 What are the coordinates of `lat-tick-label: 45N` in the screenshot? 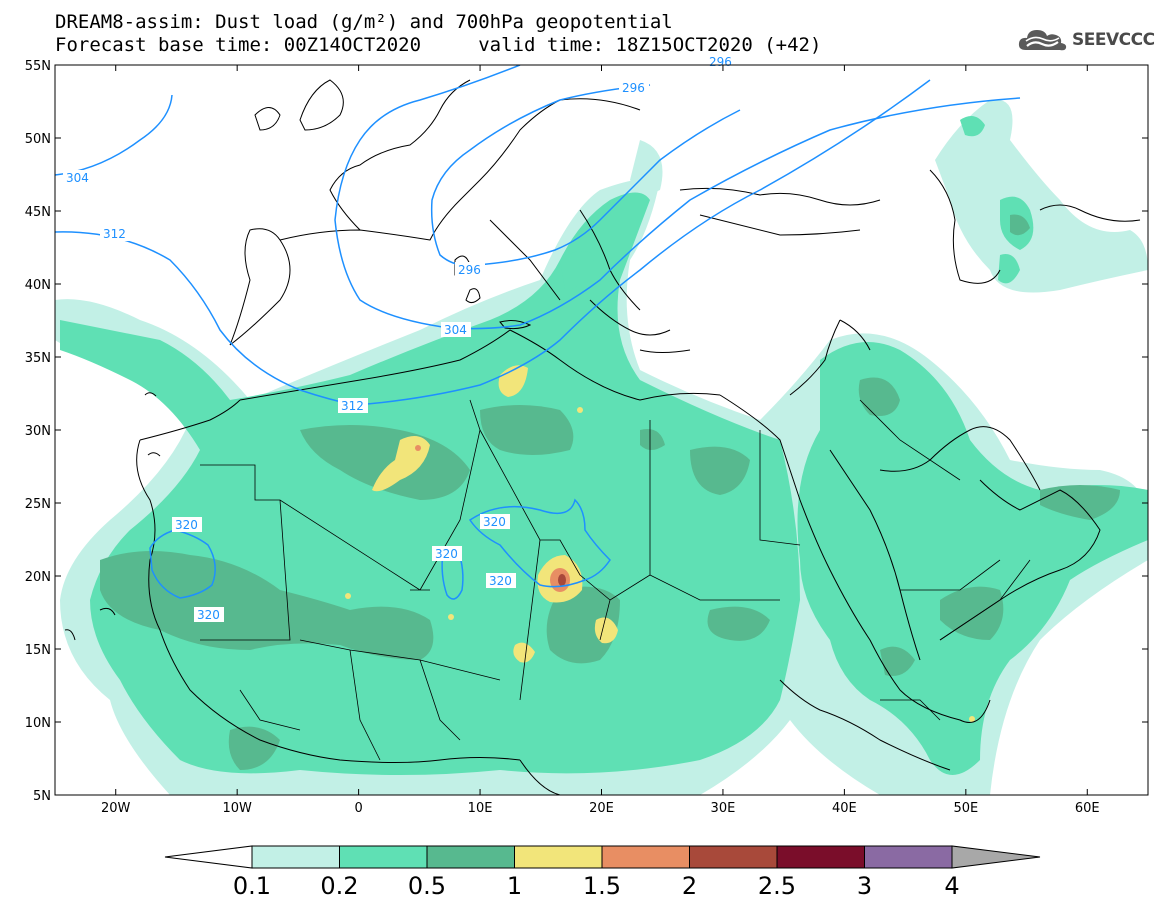 It's located at (38, 212).